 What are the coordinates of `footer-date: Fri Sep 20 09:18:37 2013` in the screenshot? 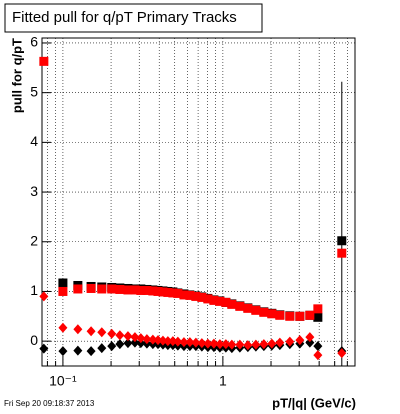 It's located at (49, 403).